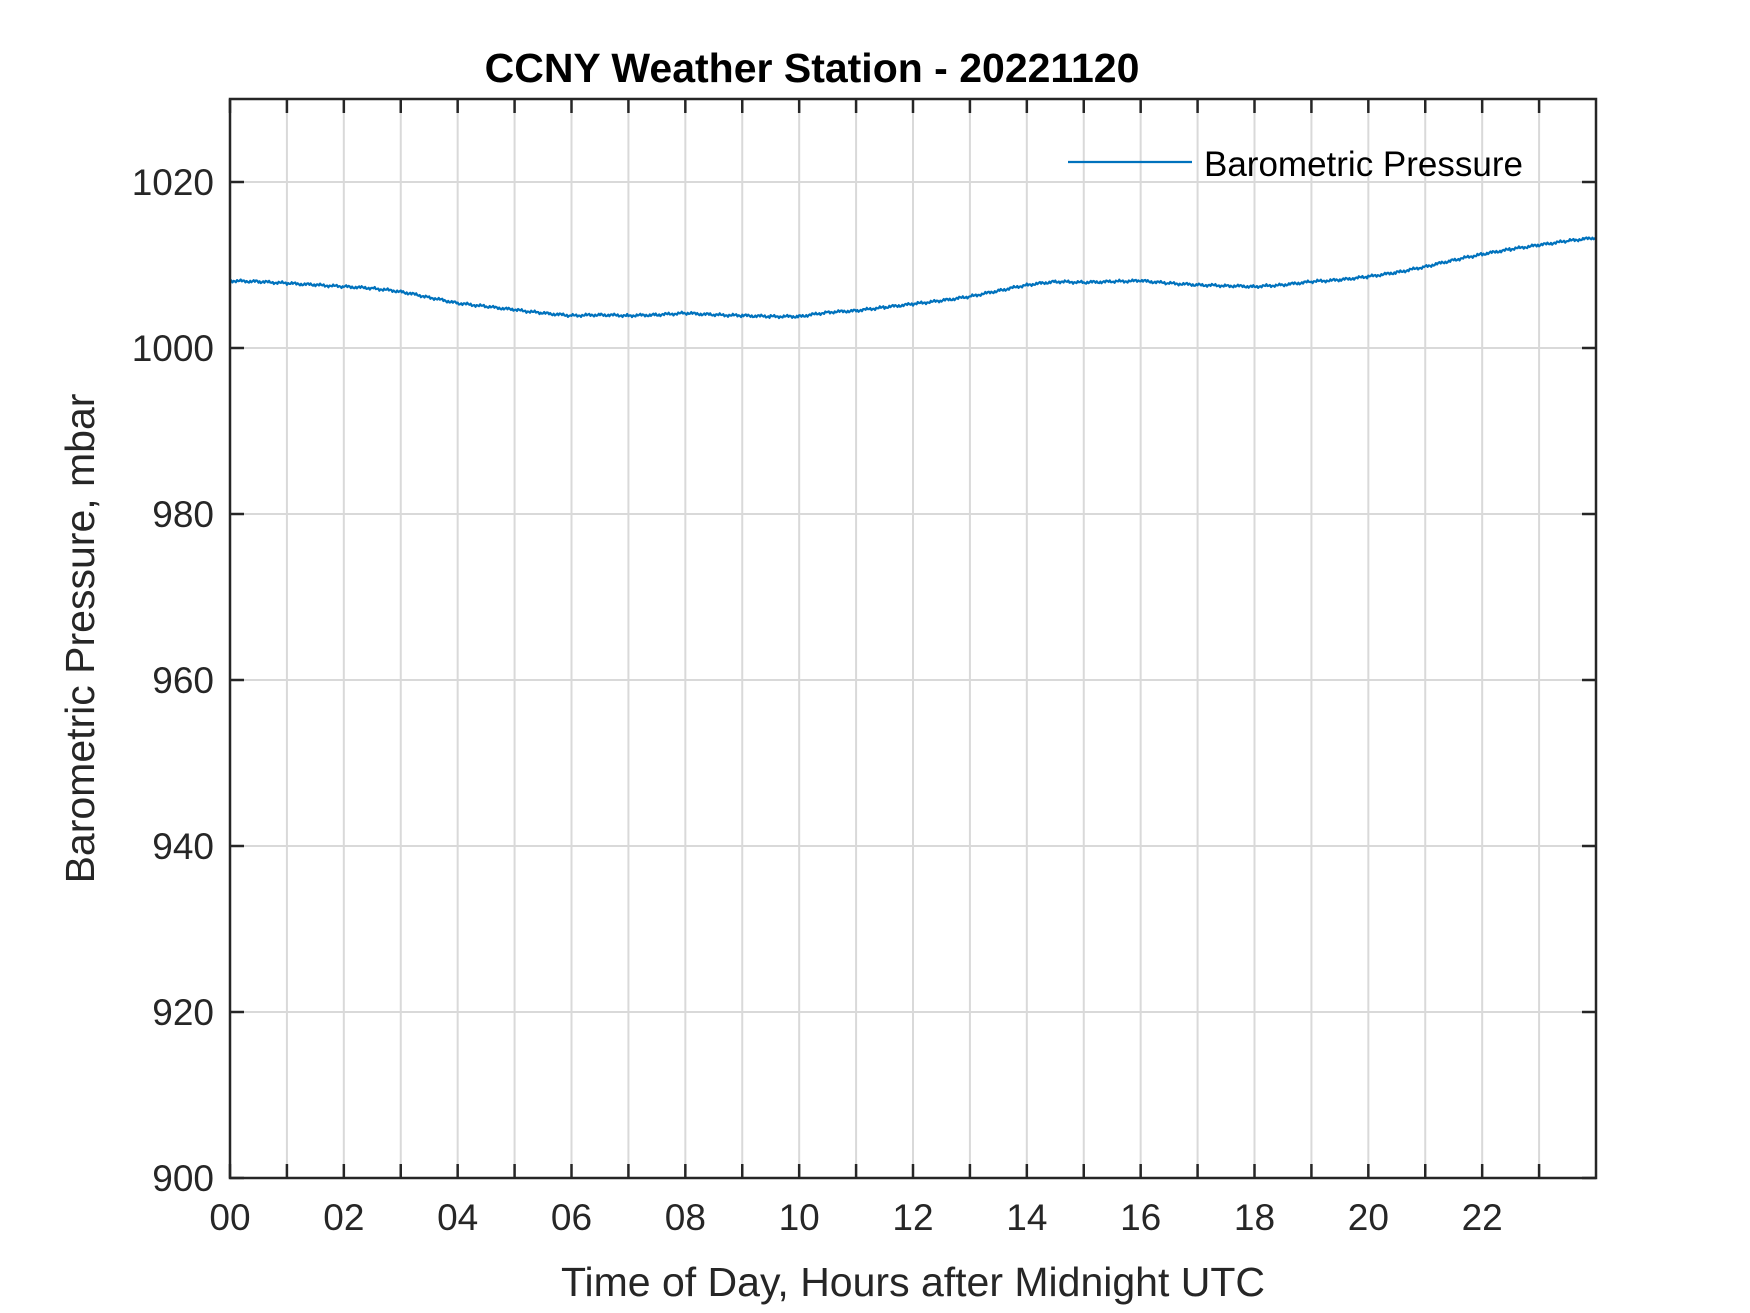 The height and width of the screenshot is (1313, 1750). Describe the element at coordinates (1140, 1217) in the screenshot. I see `x-tick-label: 16` at that location.